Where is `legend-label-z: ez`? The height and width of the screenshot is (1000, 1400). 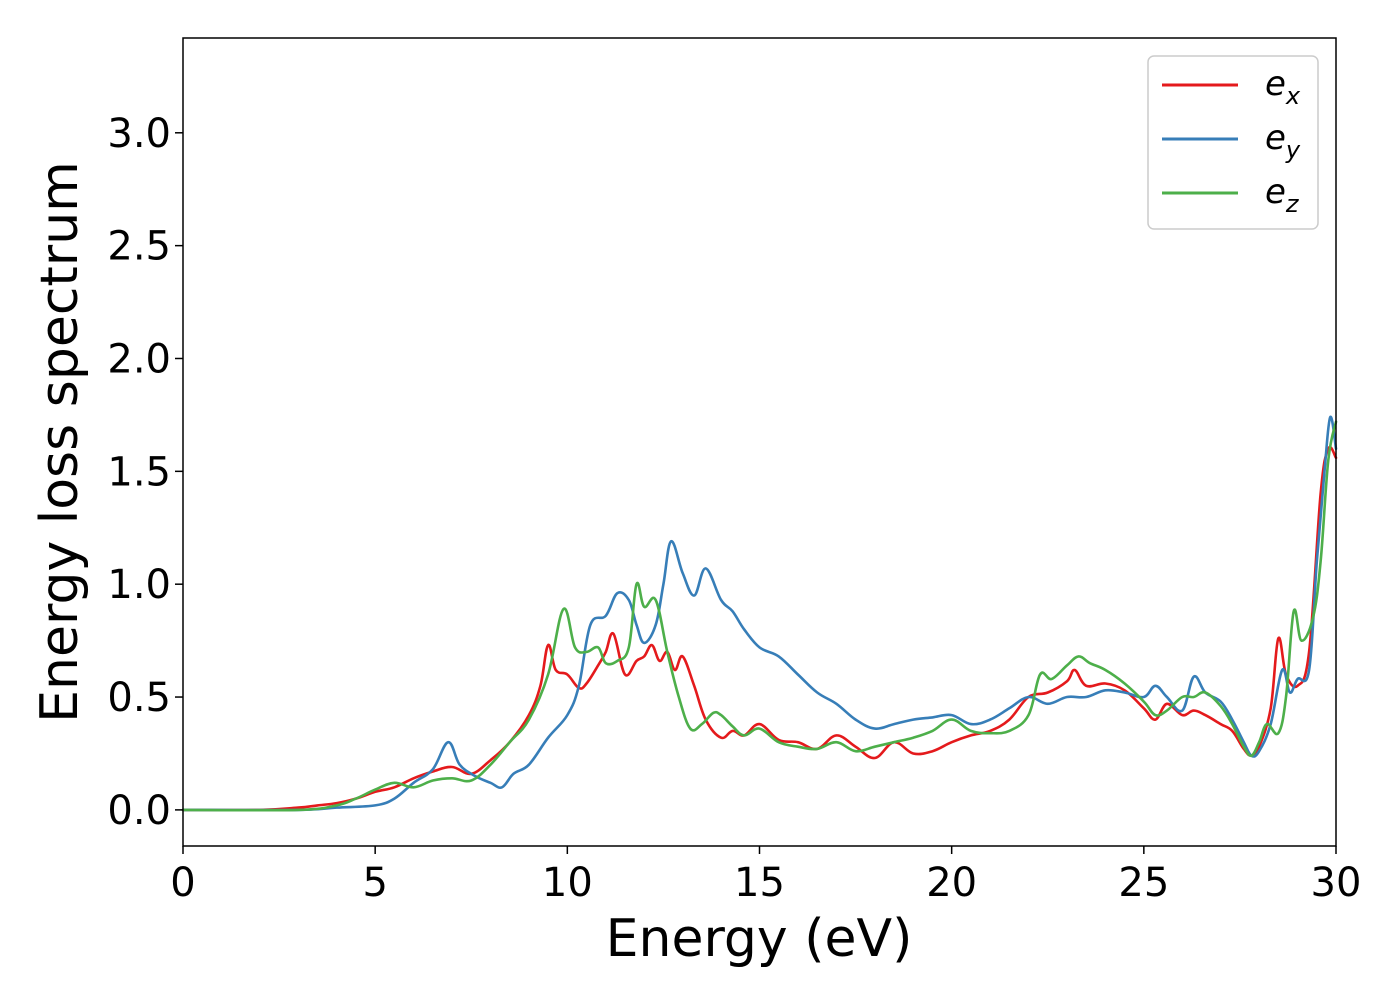
legend-label-z: ez is located at coordinates (1282, 195).